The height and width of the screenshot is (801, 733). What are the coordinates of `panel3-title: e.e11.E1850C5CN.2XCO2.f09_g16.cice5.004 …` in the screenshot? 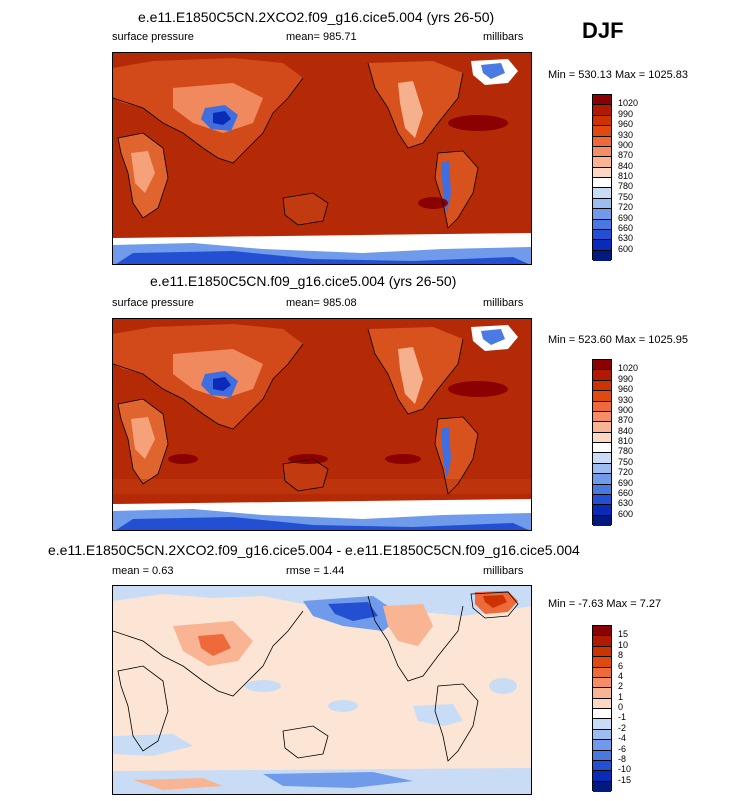 It's located at (314, 550).